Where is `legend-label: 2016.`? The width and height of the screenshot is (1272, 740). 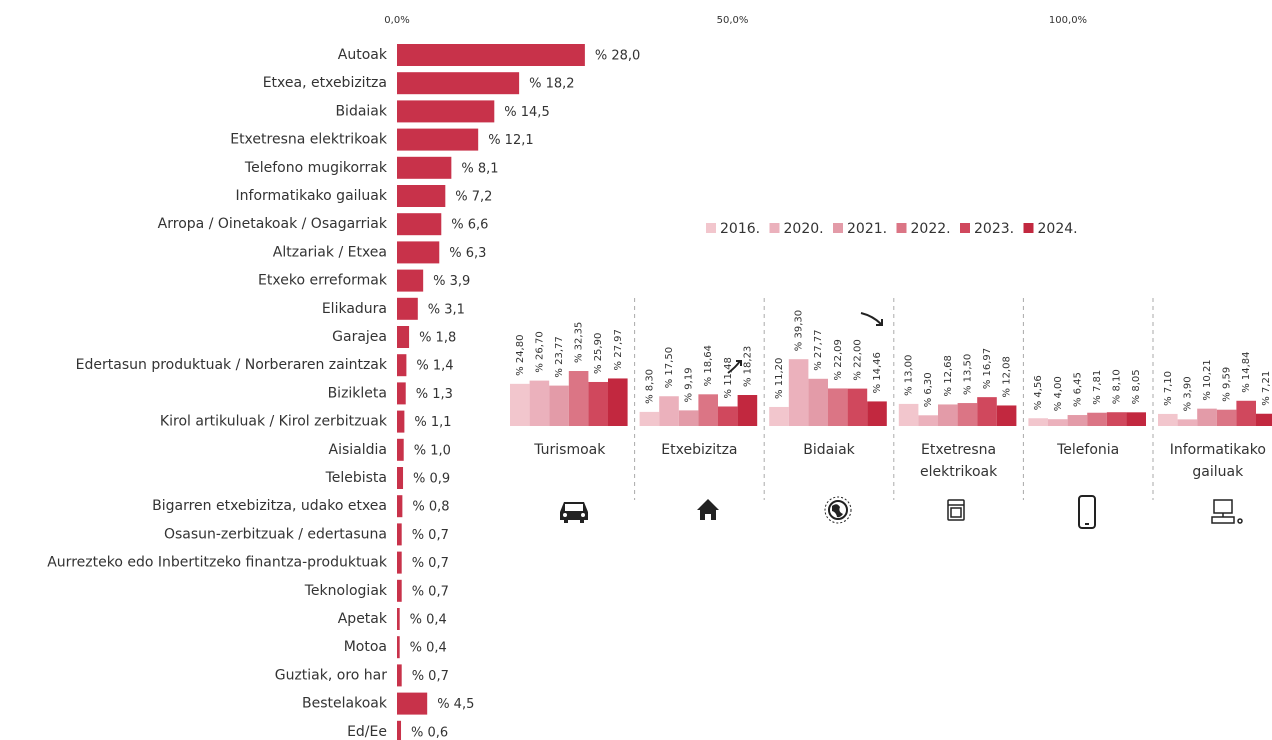 legend-label: 2016. is located at coordinates (740, 229).